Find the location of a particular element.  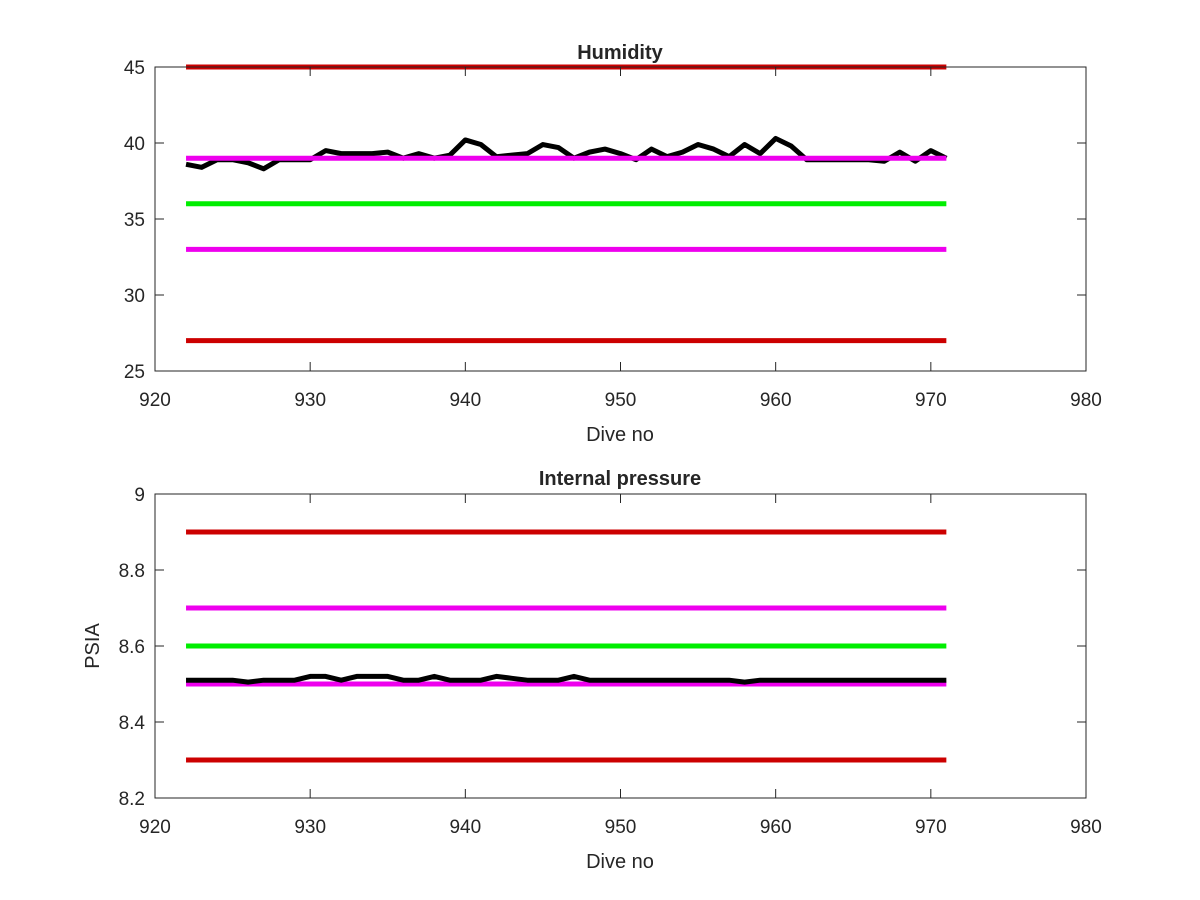

pressure-chart-title: Internal pressure is located at coordinates (620, 479).